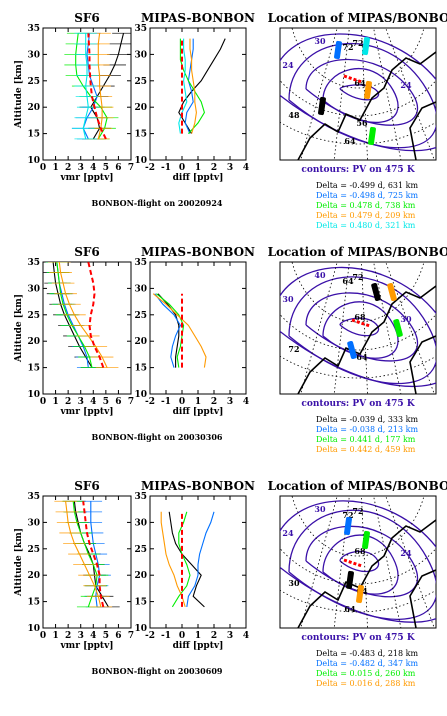  Describe the element at coordinates (131, 636) in the screenshot. I see `x-tick-label: 7` at that location.